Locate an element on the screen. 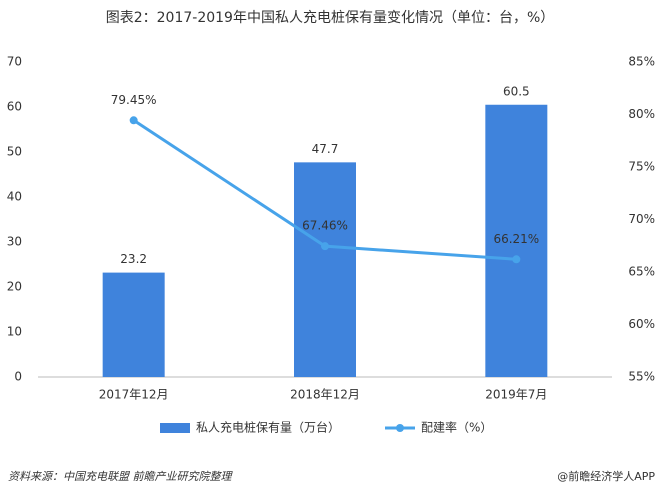 The width and height of the screenshot is (661, 501). credit: @前瞻经济学人APP is located at coordinates (606, 476).